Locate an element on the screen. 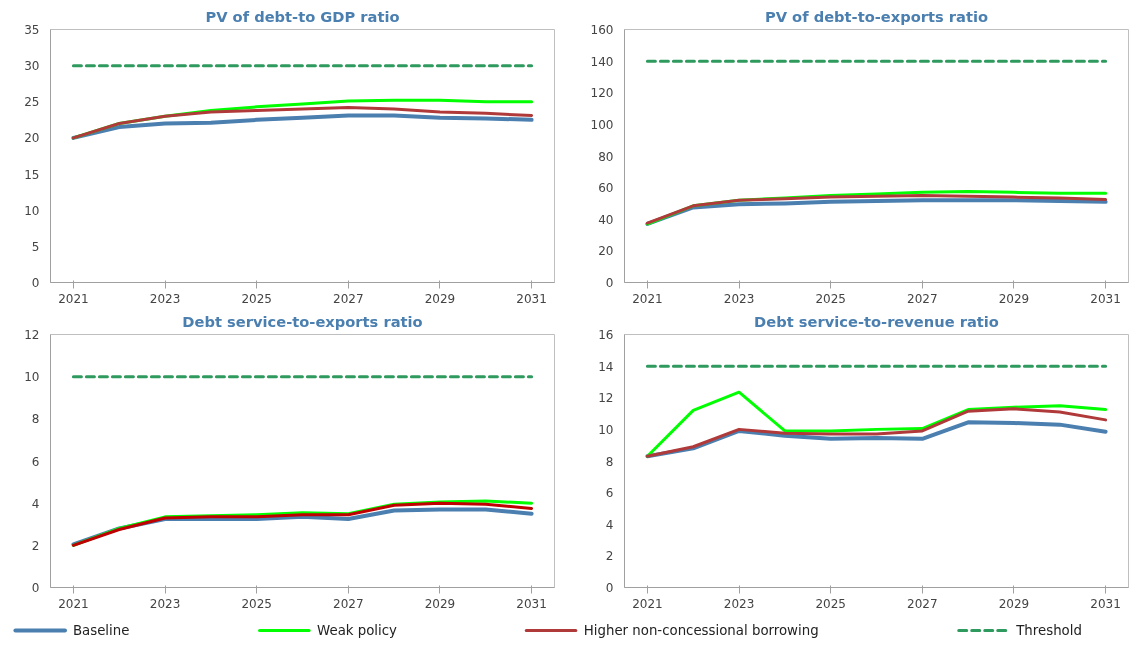 The width and height of the screenshot is (1148, 667). y-tick-label: 60 is located at coordinates (606, 188).